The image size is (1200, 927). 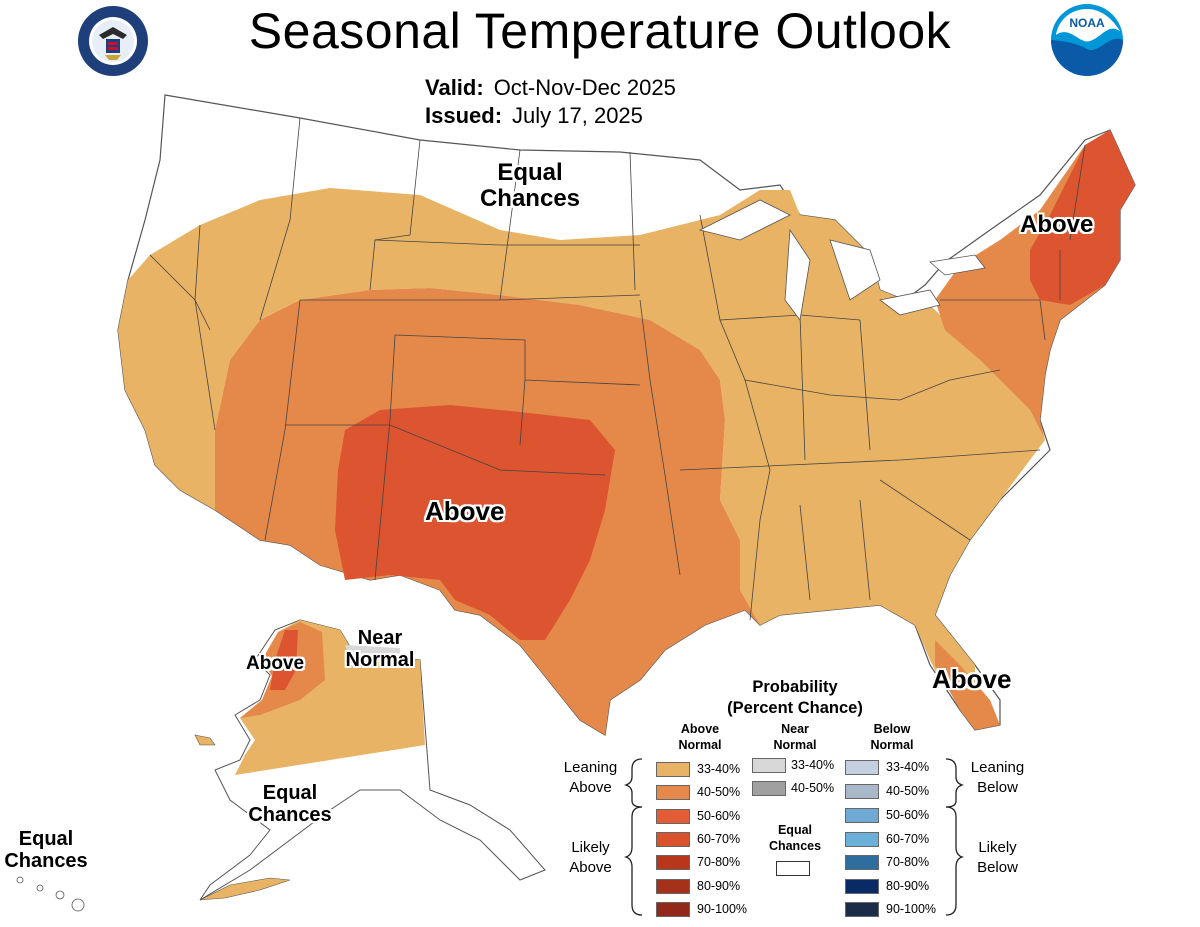 I want to click on label-florida-above: Above, so click(x=972, y=679).